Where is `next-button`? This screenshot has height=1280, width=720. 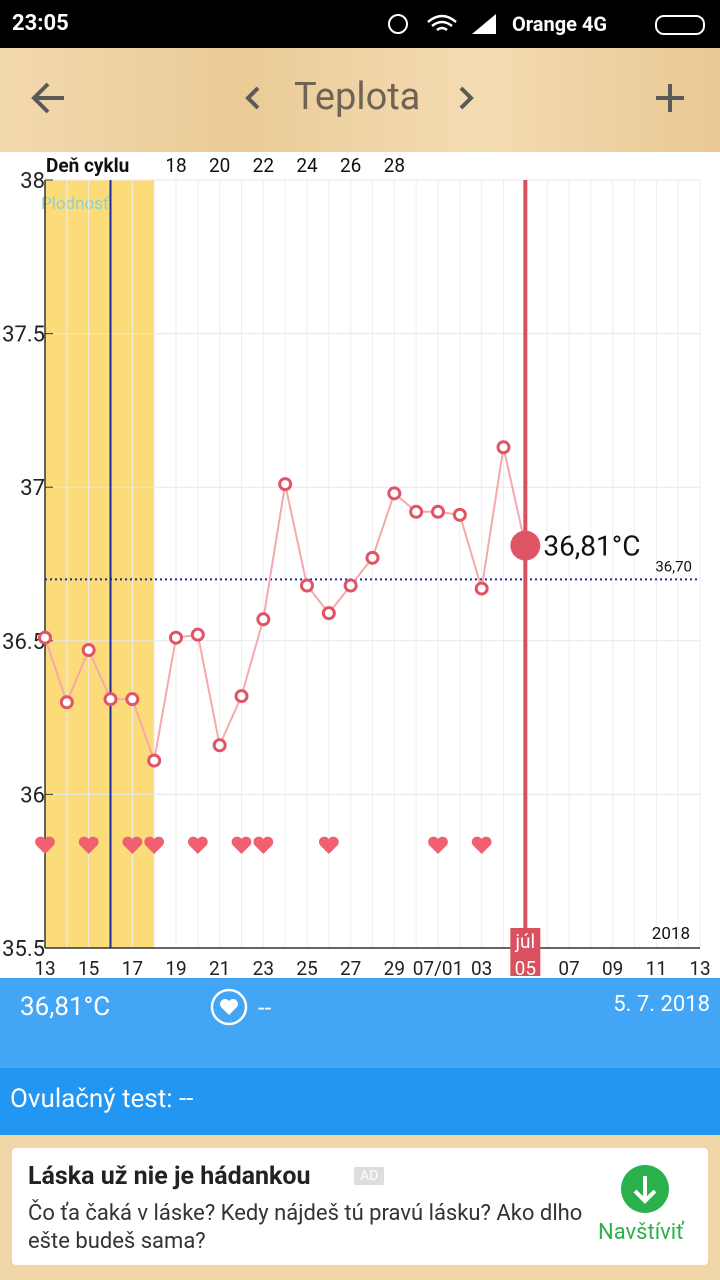
next-button is located at coordinates (466, 98).